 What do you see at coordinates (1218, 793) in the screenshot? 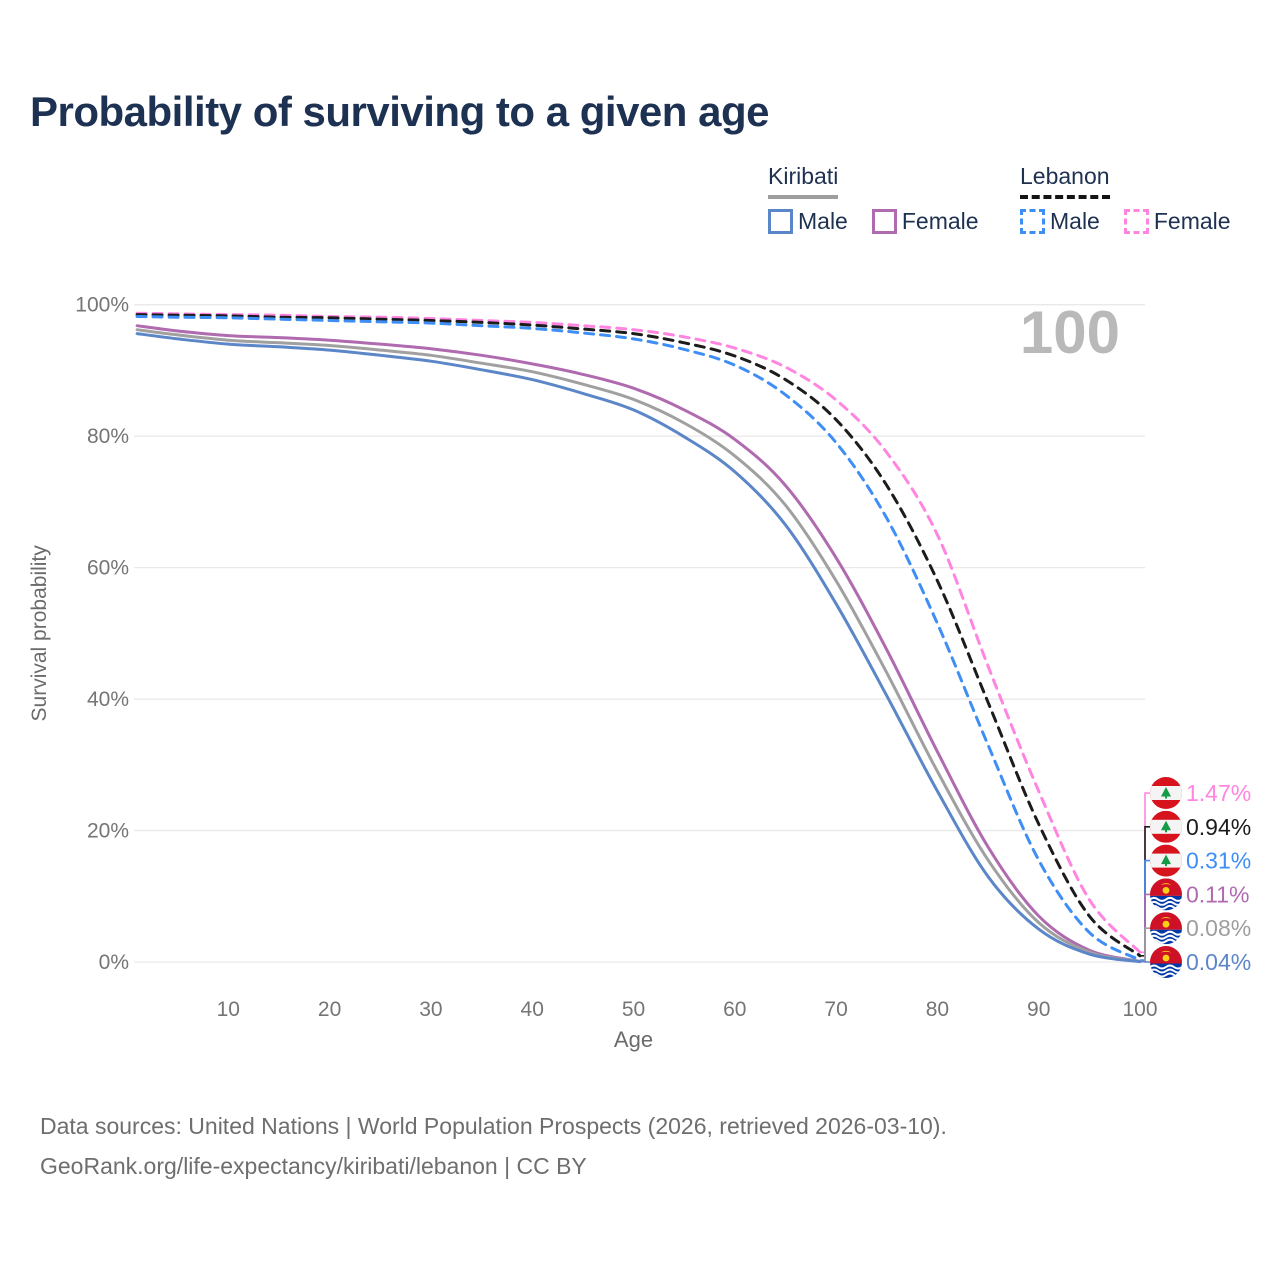
I see `endpoint-value-label: 1.47%` at bounding box center [1218, 793].